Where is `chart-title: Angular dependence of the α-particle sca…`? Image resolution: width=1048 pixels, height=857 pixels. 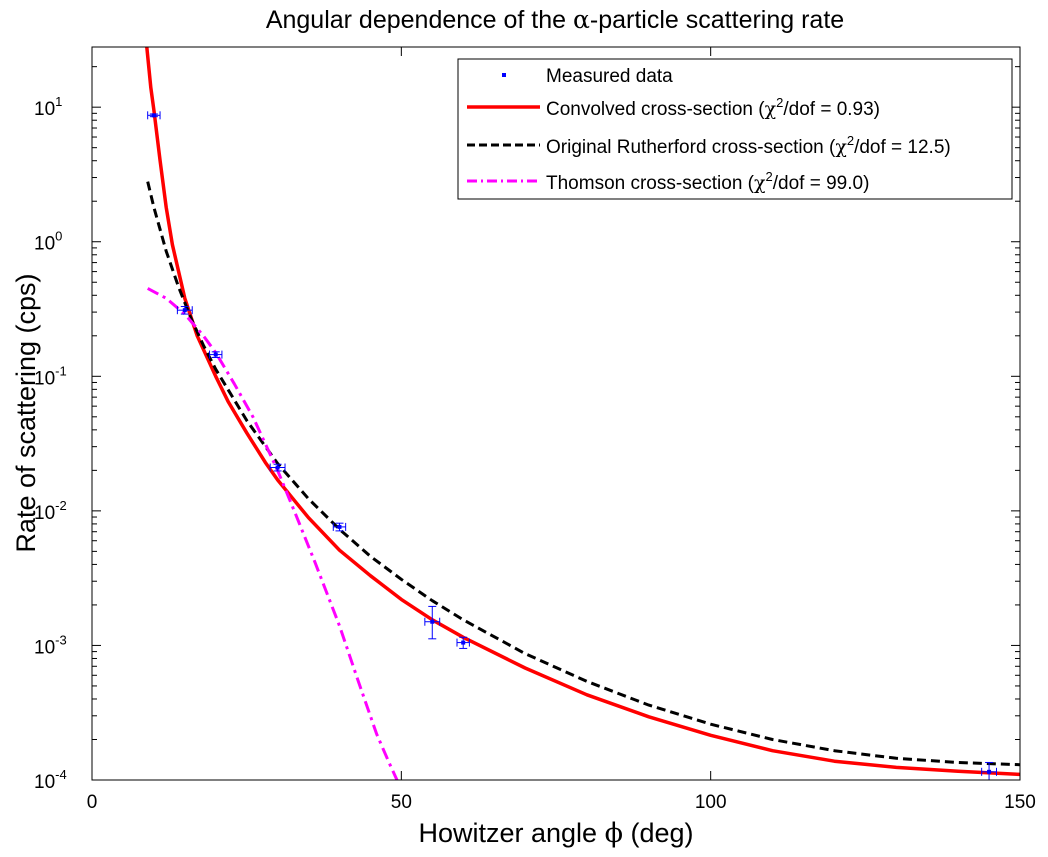 chart-title: Angular dependence of the α-particle sca… is located at coordinates (555, 19).